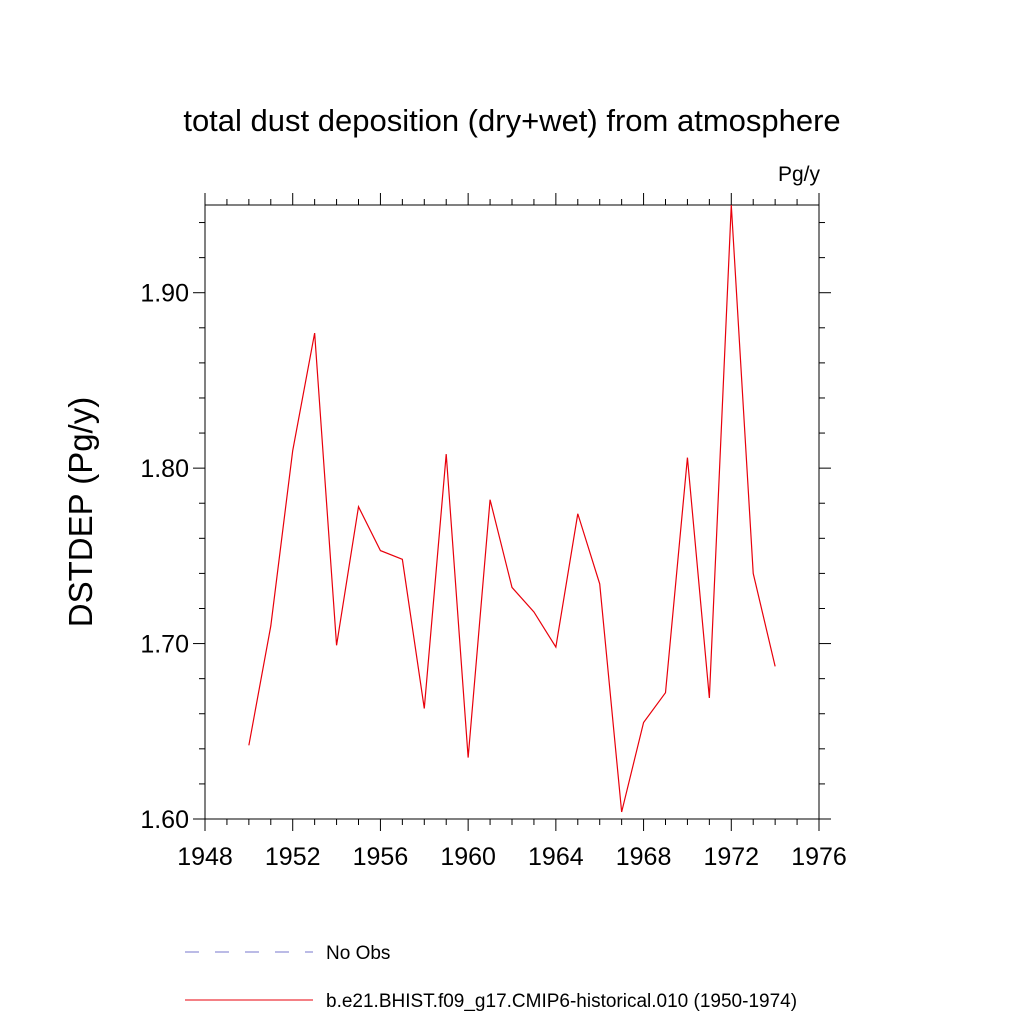  Describe the element at coordinates (164, 820) in the screenshot. I see `y-tick-label: 1.60` at that location.